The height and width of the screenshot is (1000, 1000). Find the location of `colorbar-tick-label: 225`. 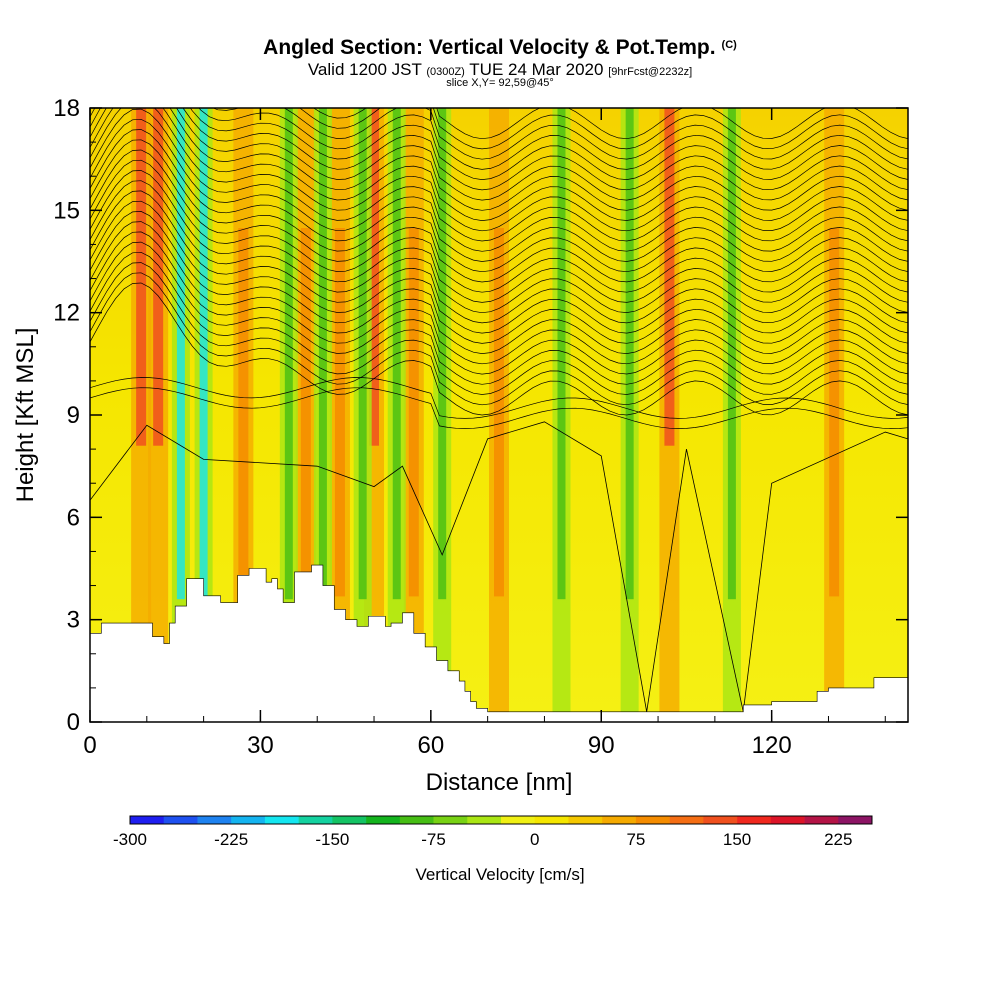

colorbar-tick-label: 225 is located at coordinates (838, 839).